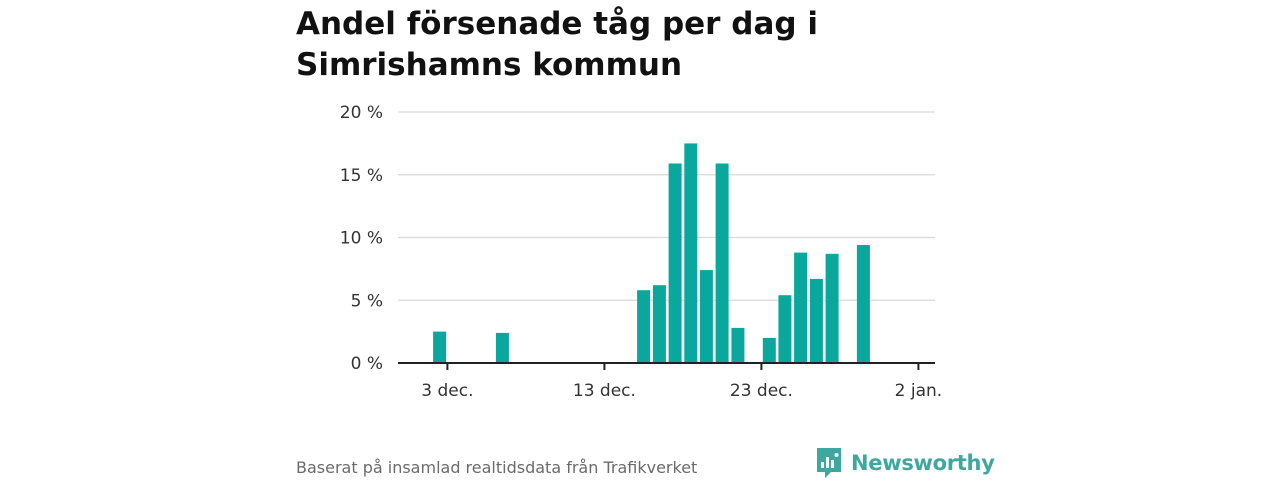 This screenshot has width=1280, height=480. I want to click on x-tick-label: 2 jan., so click(919, 391).